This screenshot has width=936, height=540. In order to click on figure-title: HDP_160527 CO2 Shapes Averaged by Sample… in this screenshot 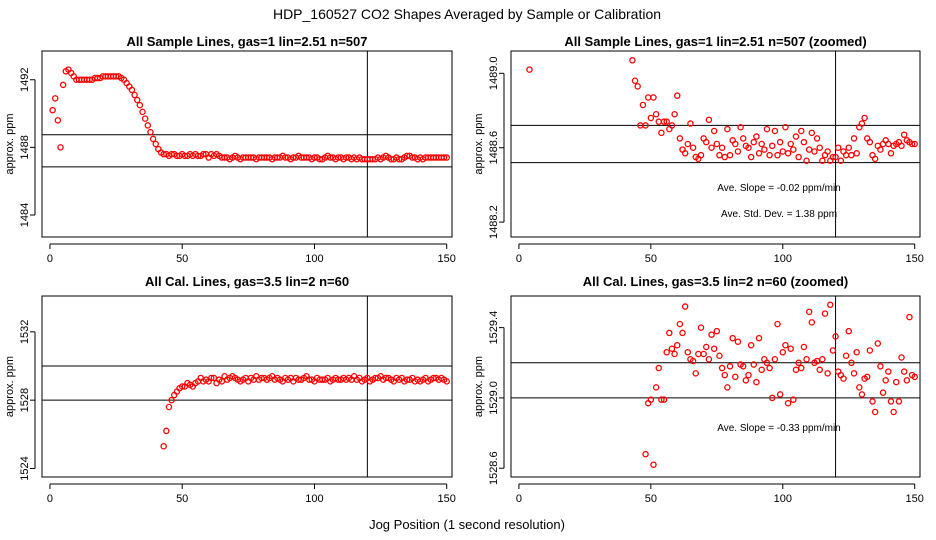, I will do `click(467, 14)`.